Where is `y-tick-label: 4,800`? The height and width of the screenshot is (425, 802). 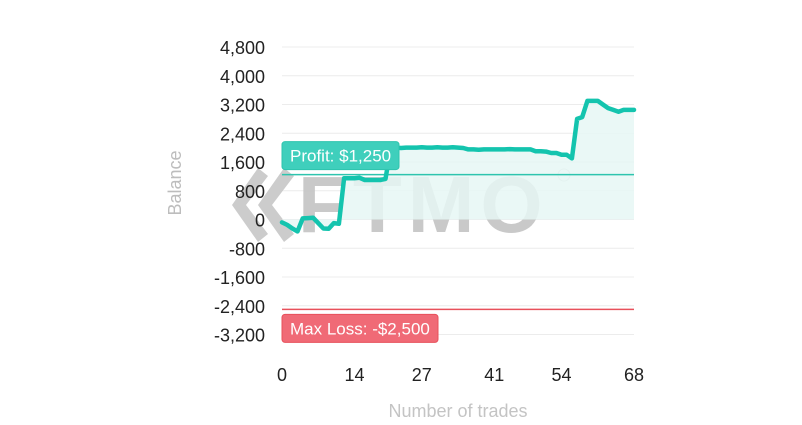 y-tick-label: 4,800 is located at coordinates (242, 48).